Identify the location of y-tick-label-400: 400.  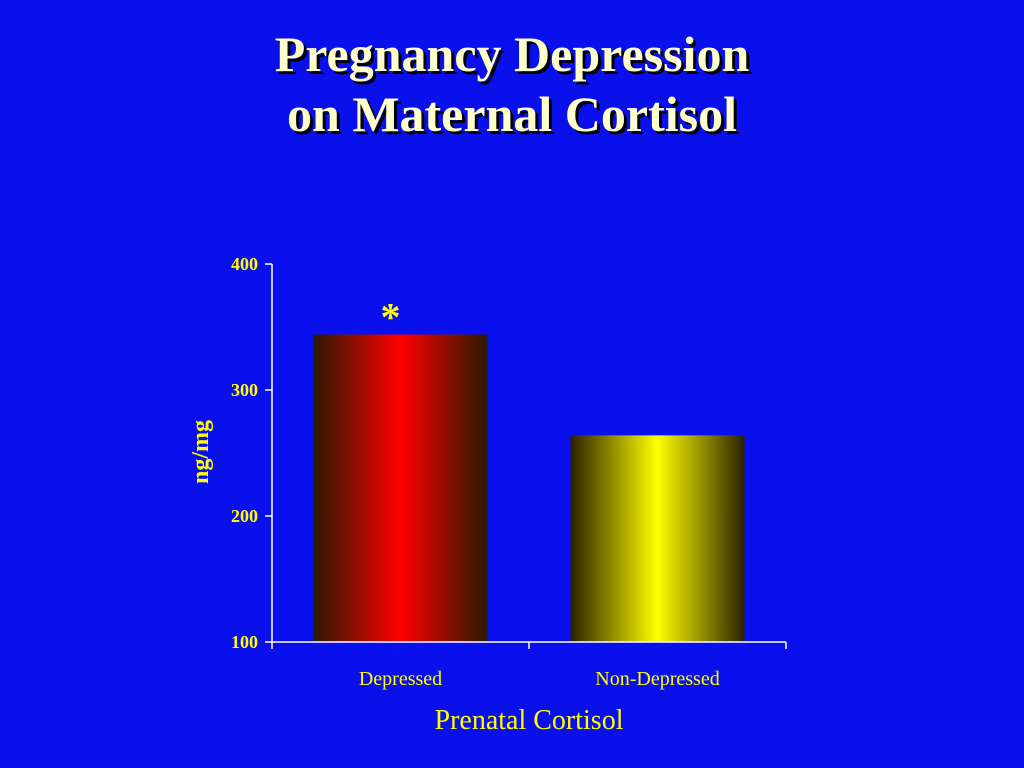
(244, 264).